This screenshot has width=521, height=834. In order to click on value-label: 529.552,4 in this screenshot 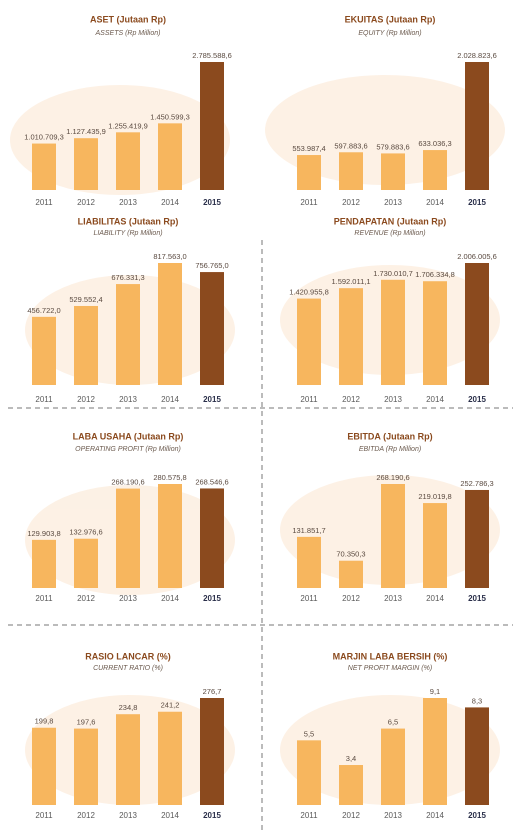, I will do `click(85, 299)`.